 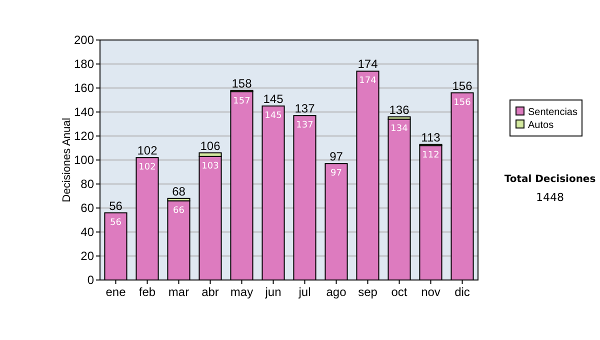 I want to click on total-label: 136, so click(x=399, y=109).